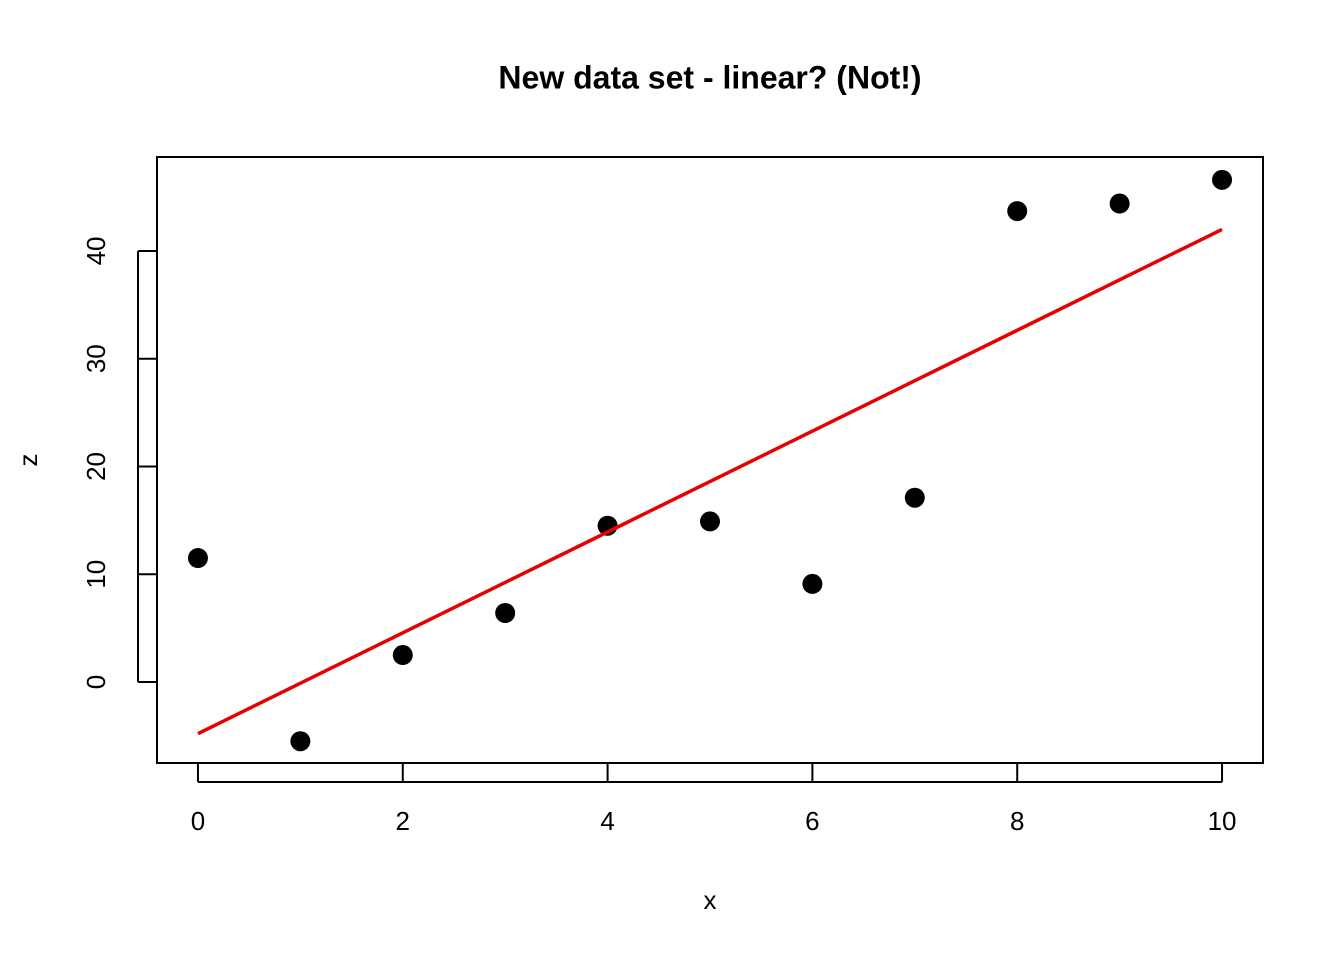 The image size is (1344, 960). What do you see at coordinates (1222, 821) in the screenshot?
I see `x-tick-label: 10` at bounding box center [1222, 821].